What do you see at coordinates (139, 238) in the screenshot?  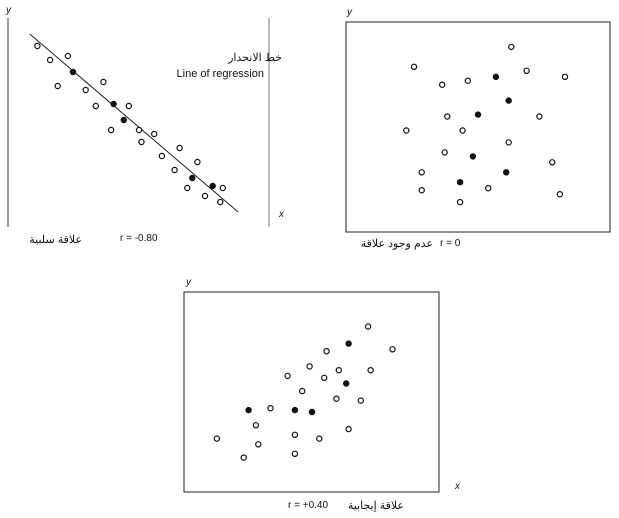 I see `r-value-caption: r = -0.80` at bounding box center [139, 238].